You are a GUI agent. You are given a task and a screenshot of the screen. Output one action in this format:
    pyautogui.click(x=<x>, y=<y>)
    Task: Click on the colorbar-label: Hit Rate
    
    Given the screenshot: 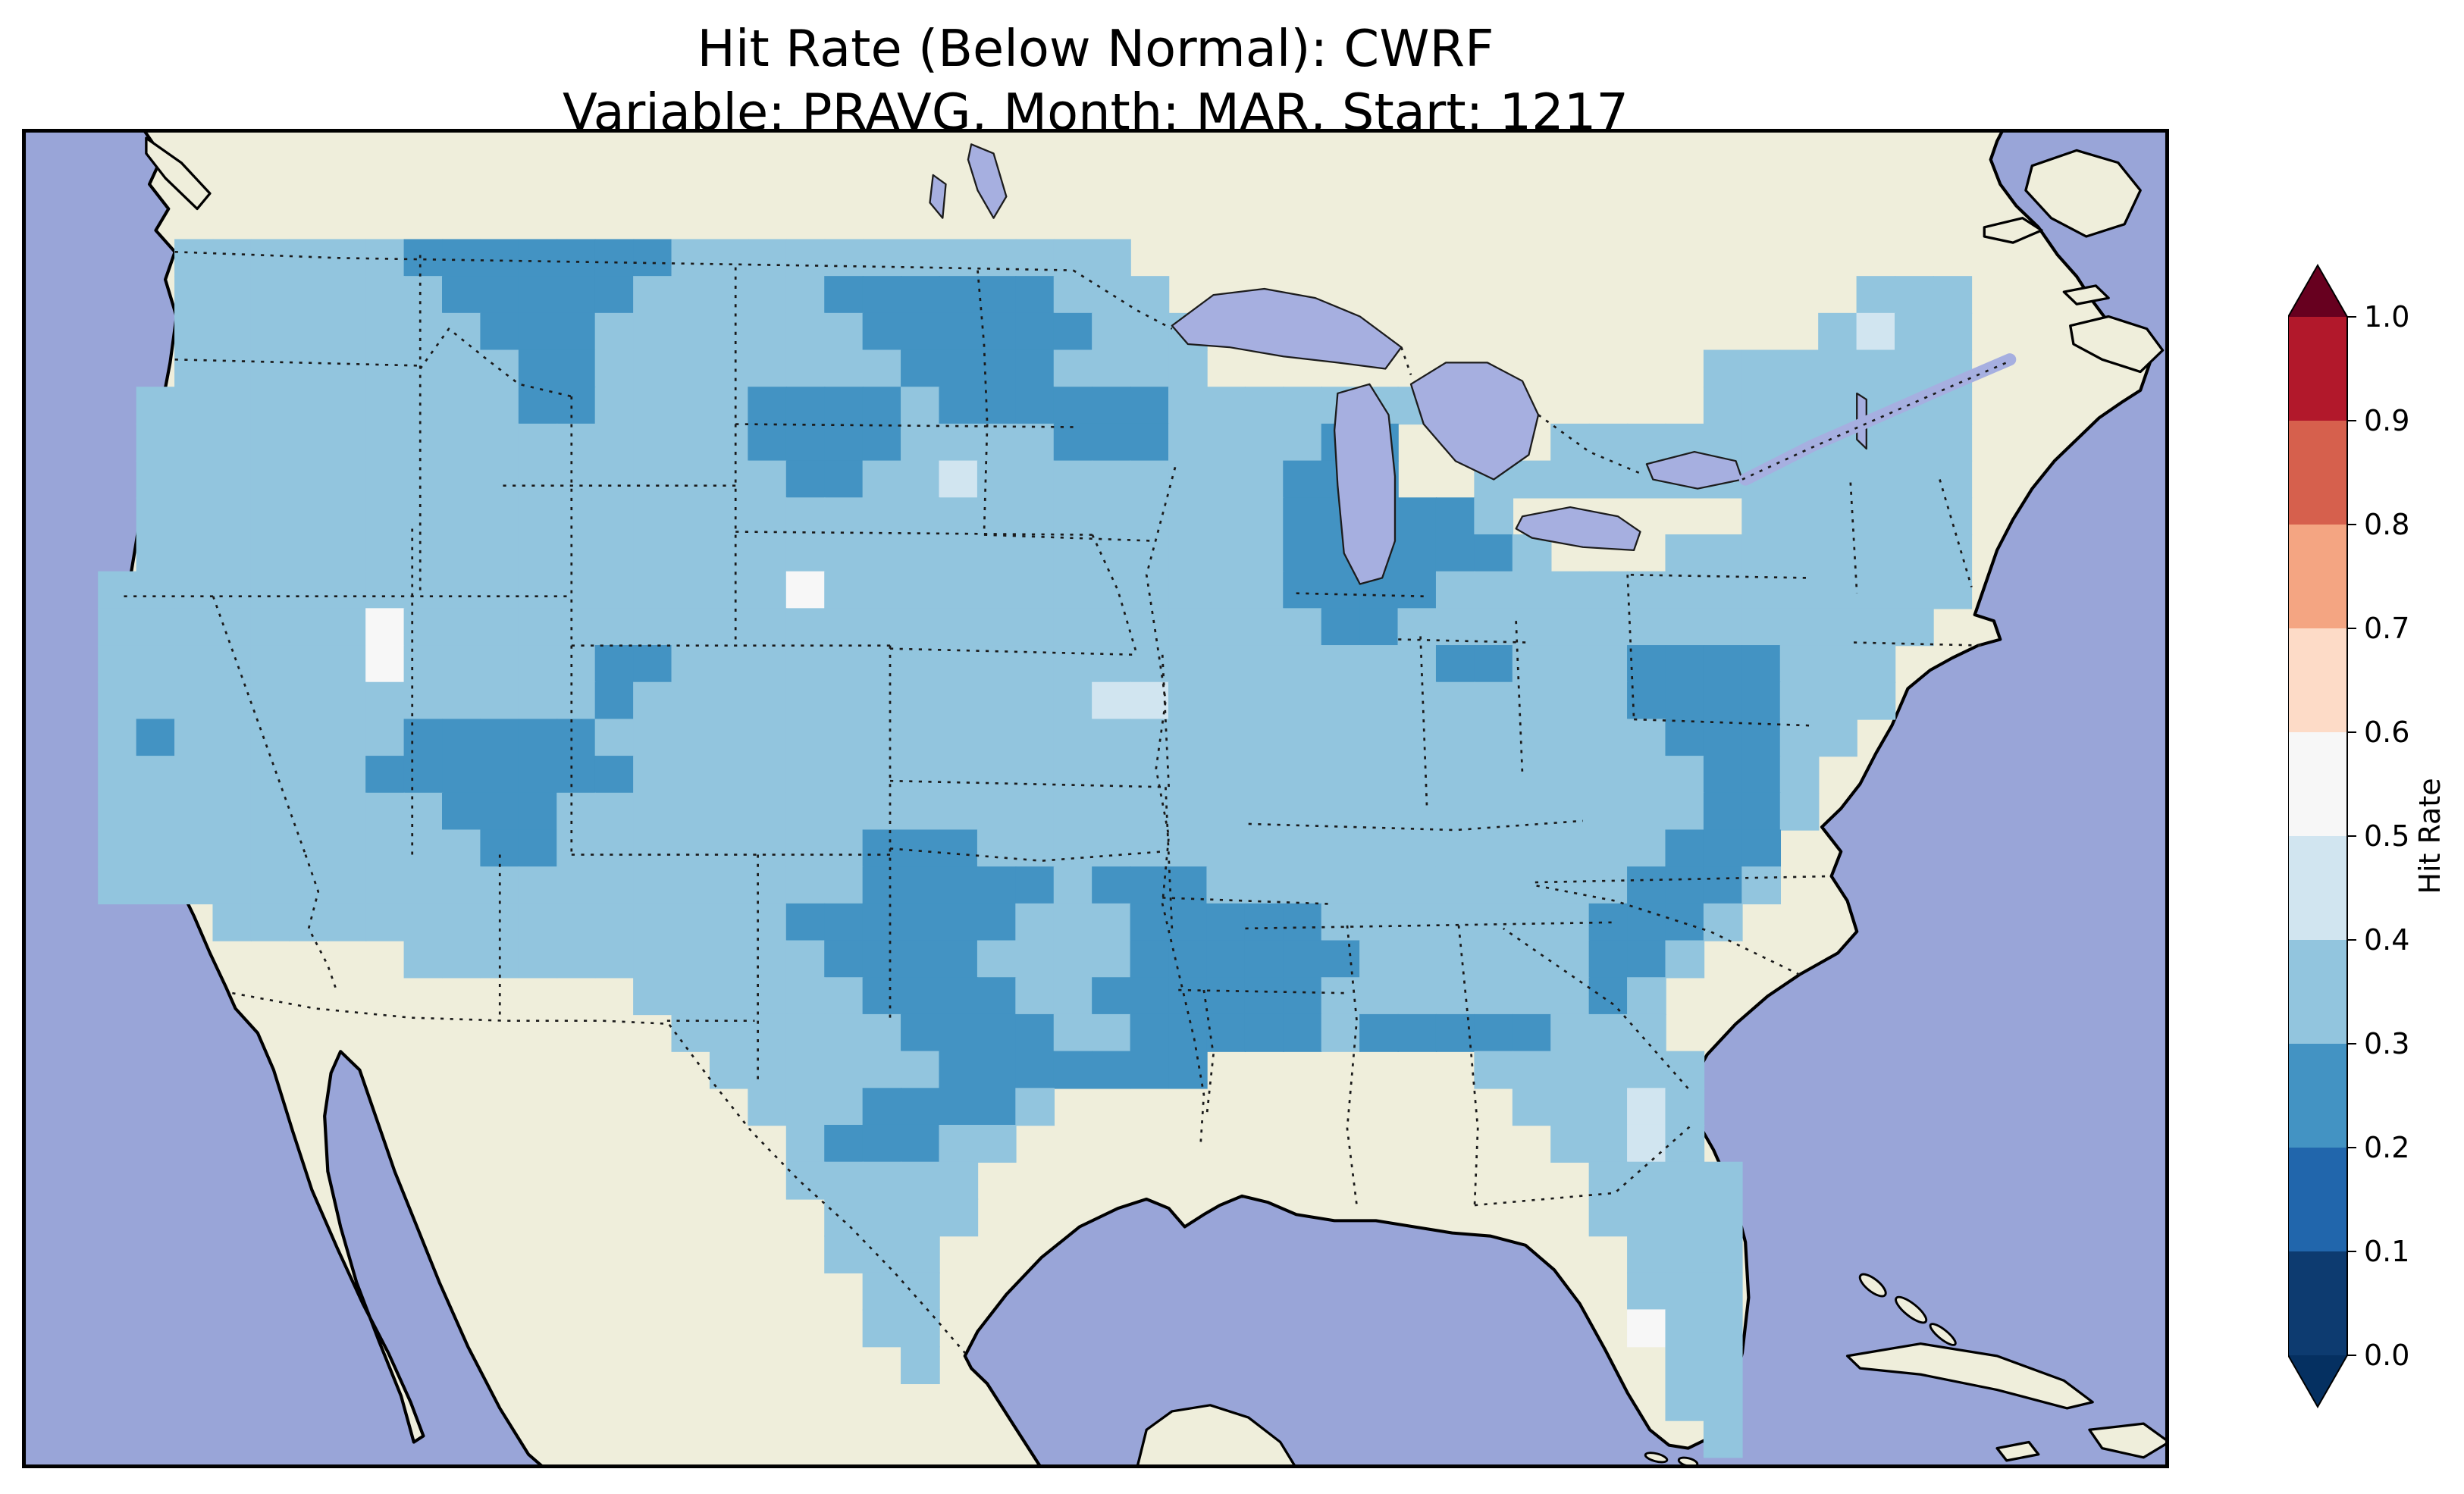 What is the action you would take?
    pyautogui.click(x=2430, y=836)
    